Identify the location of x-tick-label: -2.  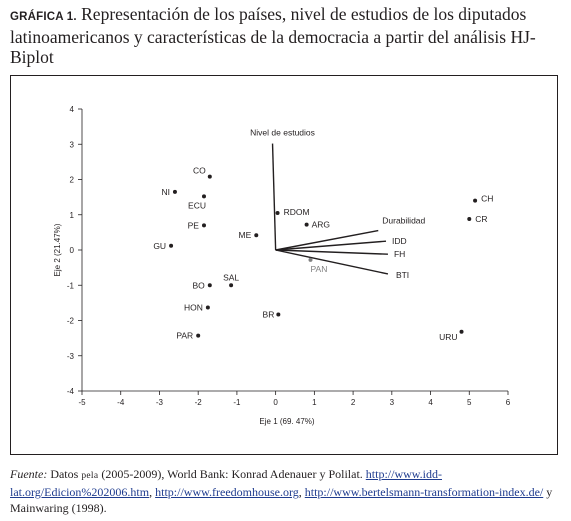
(199, 402).